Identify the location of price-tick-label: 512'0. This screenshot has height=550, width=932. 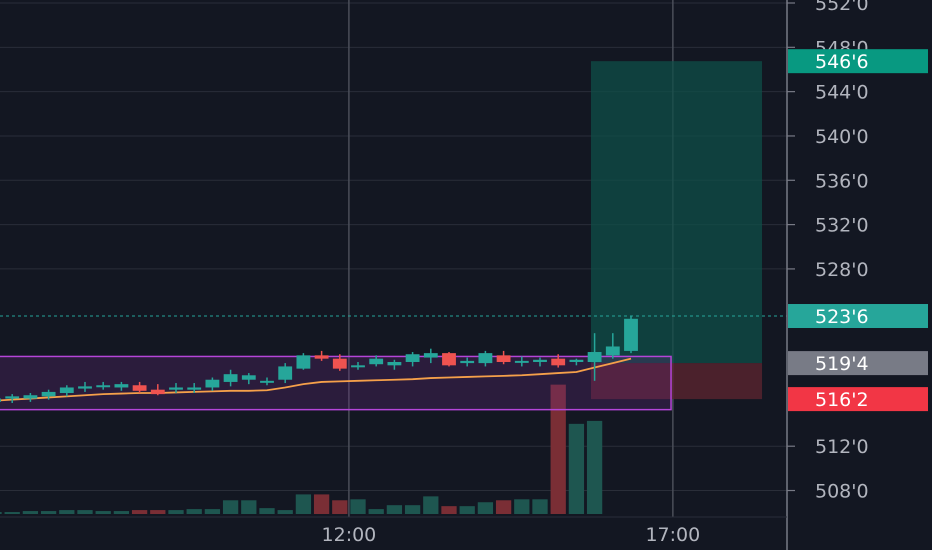
(842, 447).